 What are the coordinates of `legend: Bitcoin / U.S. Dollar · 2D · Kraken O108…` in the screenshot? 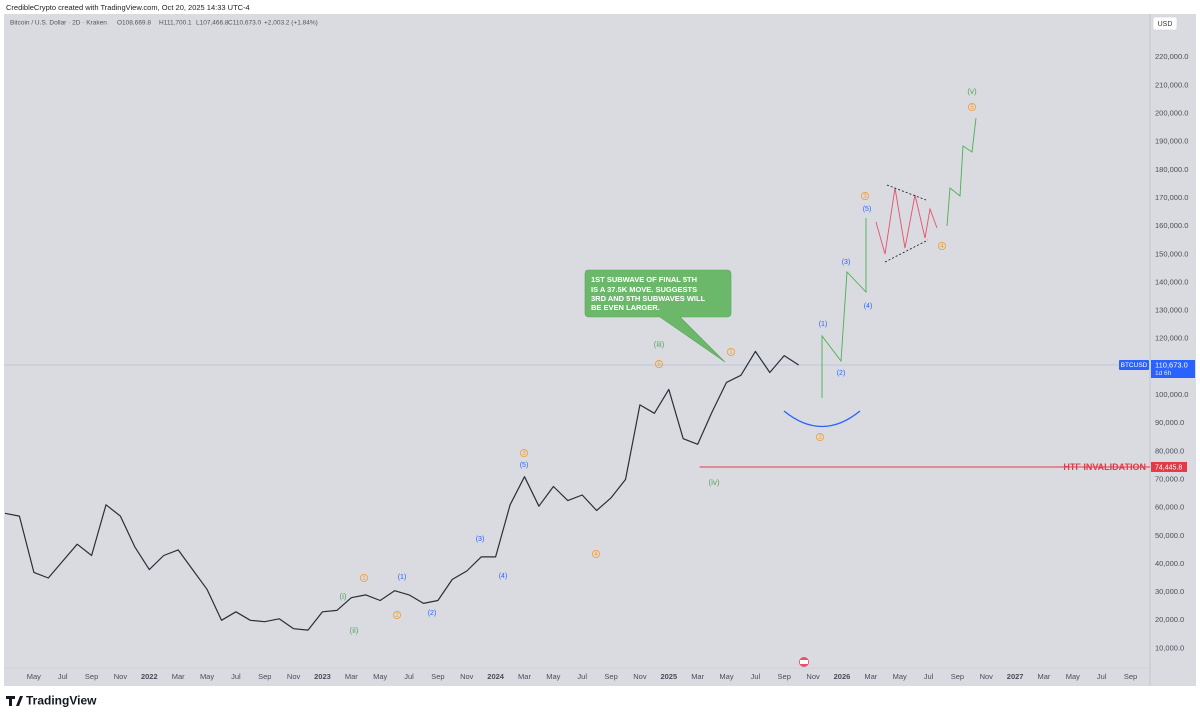 It's located at (164, 23).